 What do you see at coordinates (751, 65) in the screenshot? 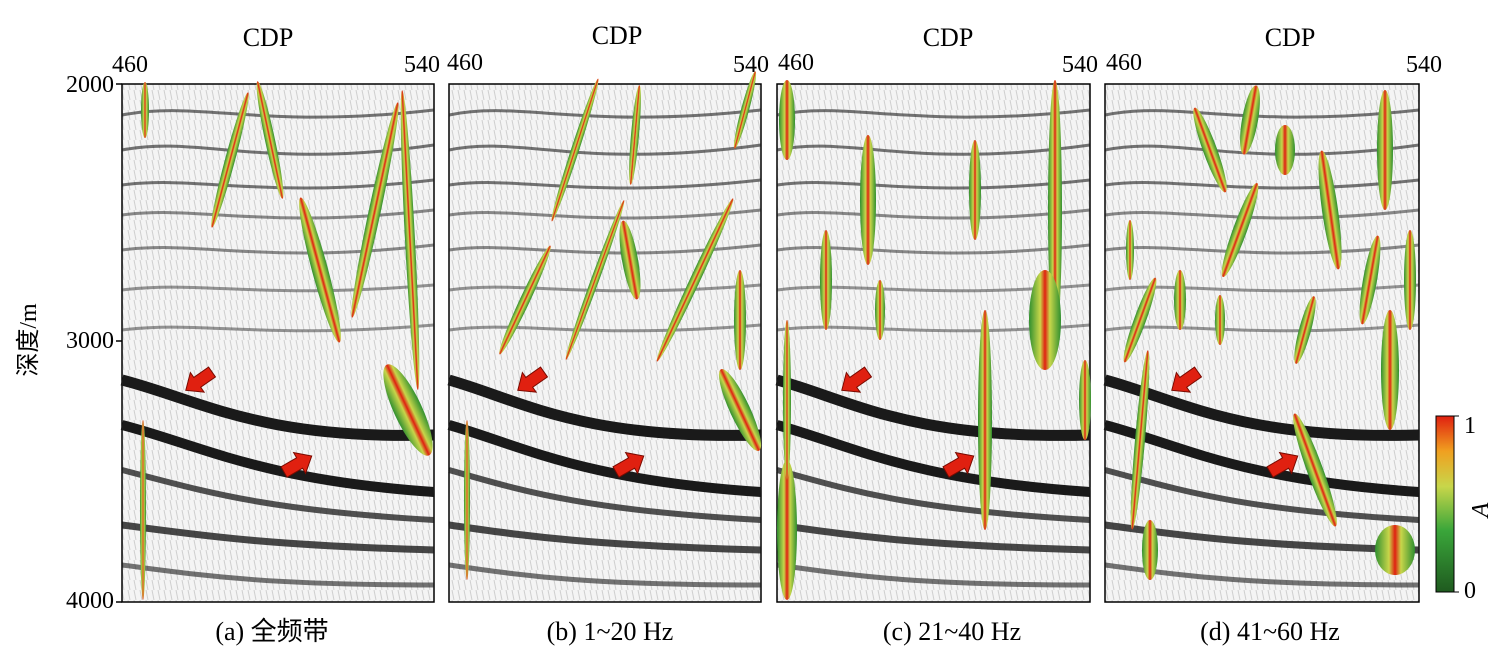
I see `panel-b-x-right: 540` at bounding box center [751, 65].